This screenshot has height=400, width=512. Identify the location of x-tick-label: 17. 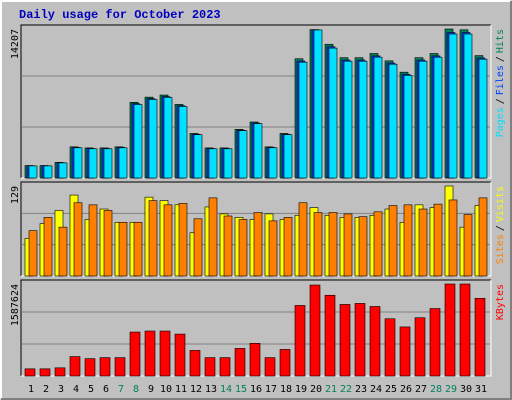
(271, 389).